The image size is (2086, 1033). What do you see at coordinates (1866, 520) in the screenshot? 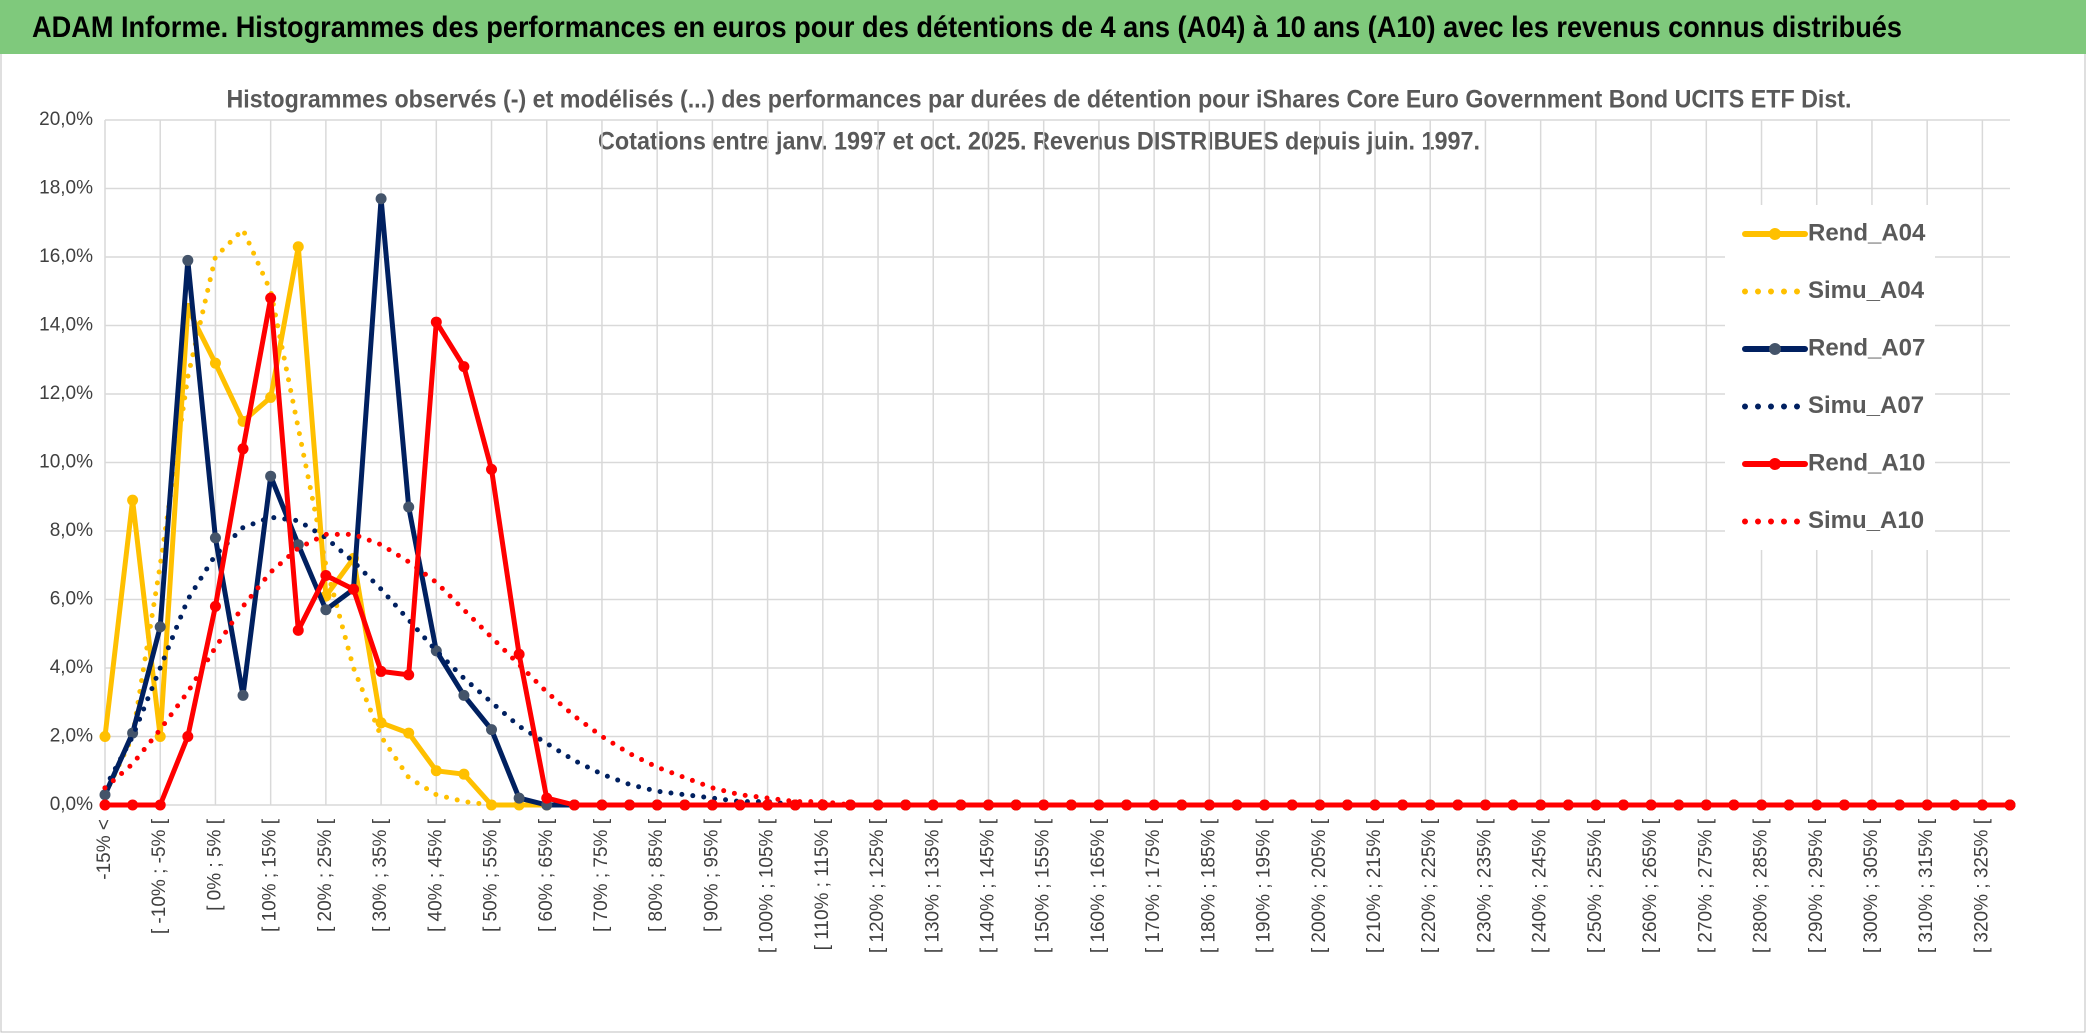
I see `legend-label: Simu_A10` at bounding box center [1866, 520].